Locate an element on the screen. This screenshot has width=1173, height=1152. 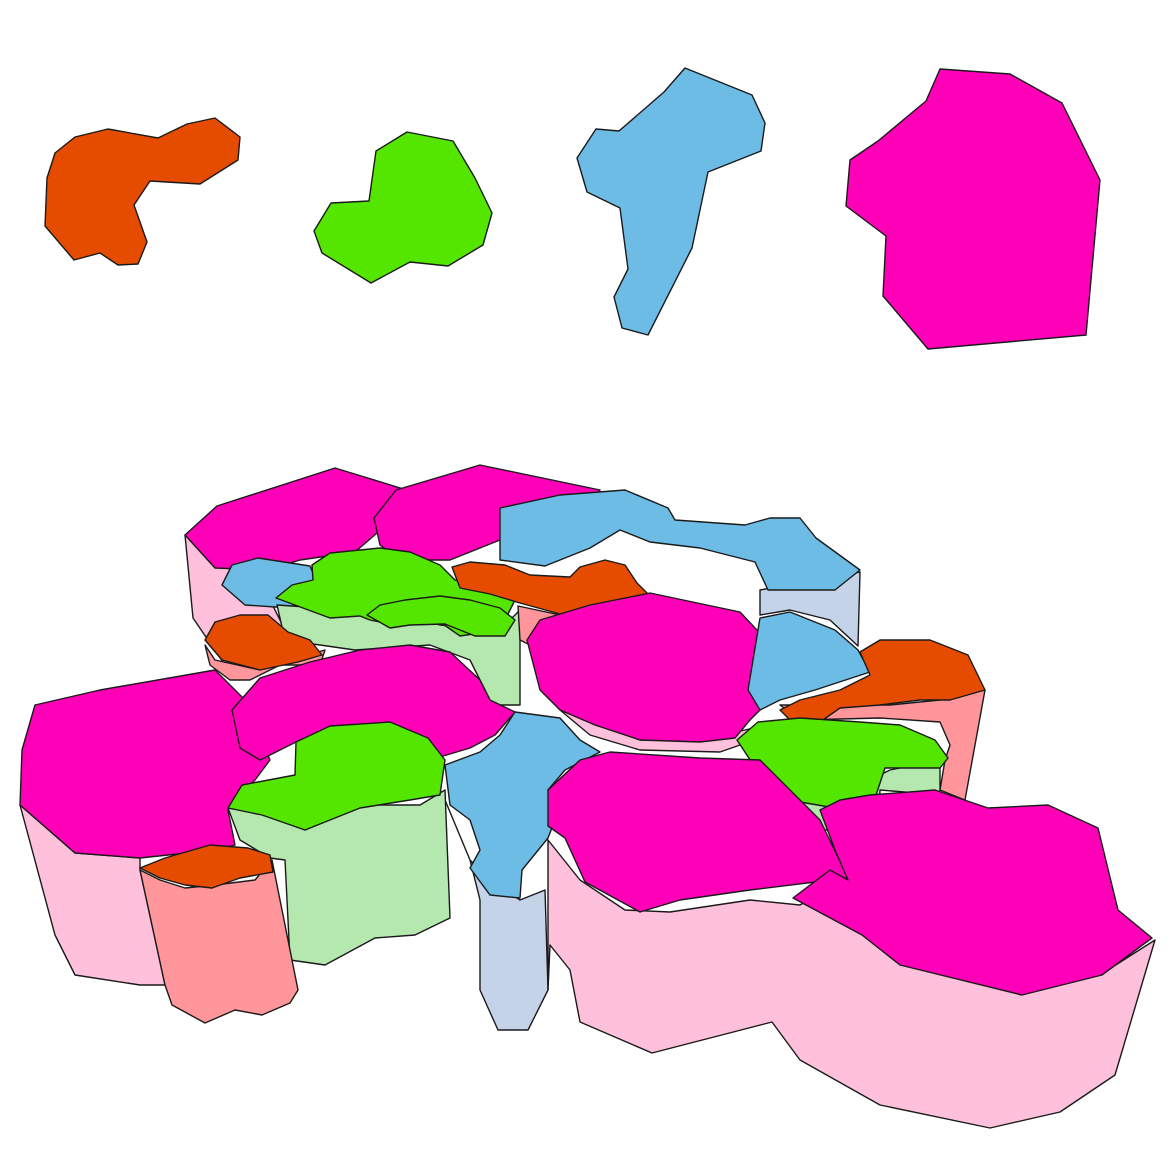
piece-green is located at coordinates (403, 207).